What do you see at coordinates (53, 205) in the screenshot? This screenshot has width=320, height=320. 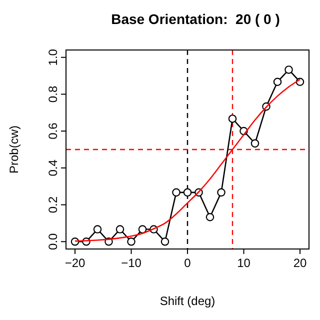 I see `y-tick-label: 0.2` at bounding box center [53, 205].